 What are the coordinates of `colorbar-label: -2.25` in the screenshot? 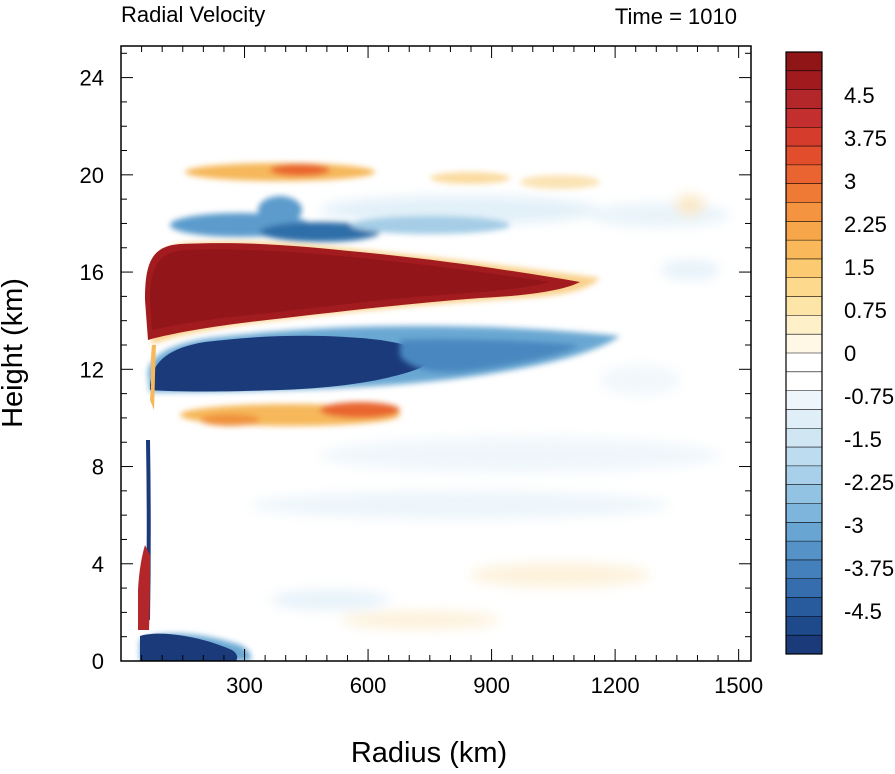 It's located at (869, 482).